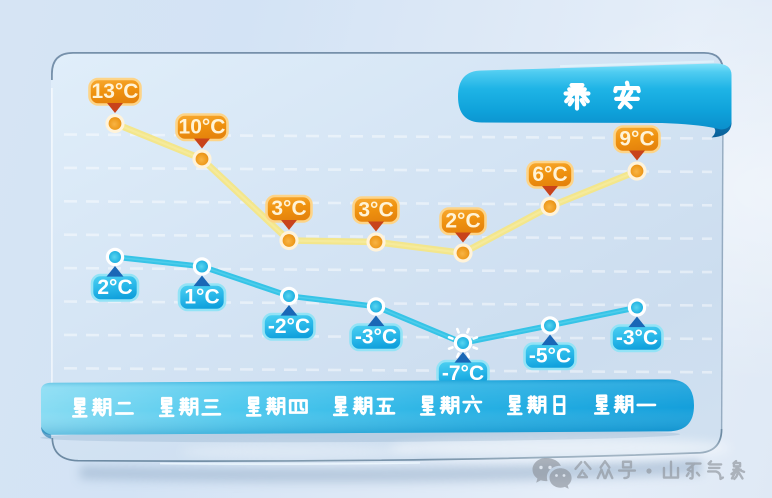 This screenshot has height=498, width=772. What do you see at coordinates (550, 356) in the screenshot?
I see `svg-text: -5°C` at bounding box center [550, 356].